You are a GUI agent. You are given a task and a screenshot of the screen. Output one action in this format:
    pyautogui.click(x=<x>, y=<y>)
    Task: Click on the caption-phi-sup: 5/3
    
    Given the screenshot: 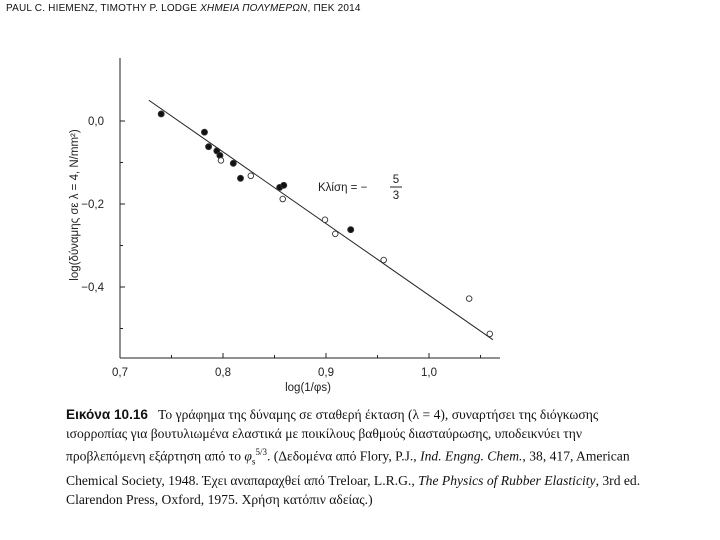 What is the action you would take?
    pyautogui.click(x=261, y=452)
    